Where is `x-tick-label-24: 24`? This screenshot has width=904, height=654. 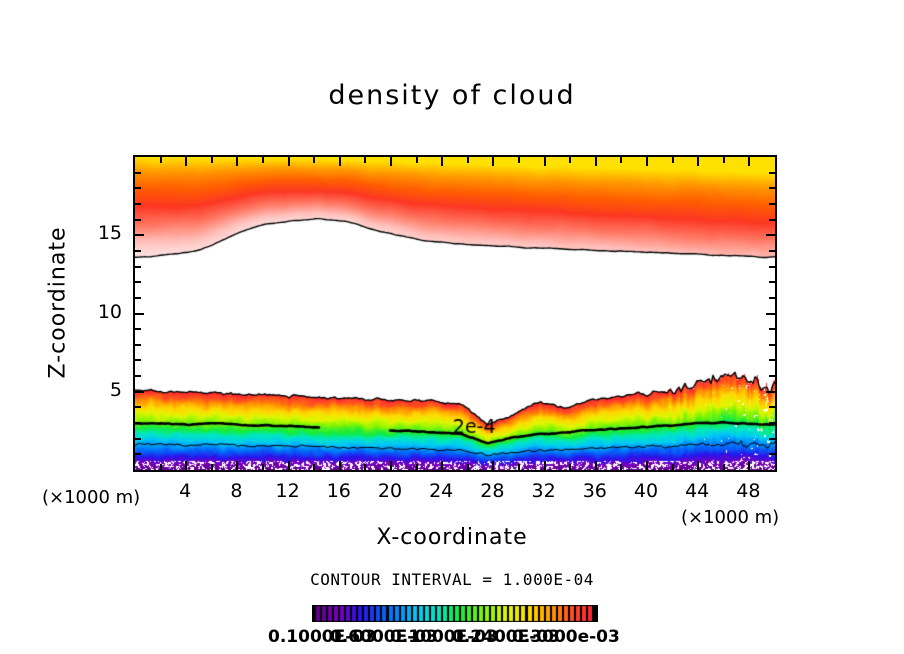 x-tick-label-24: 24 is located at coordinates (441, 491).